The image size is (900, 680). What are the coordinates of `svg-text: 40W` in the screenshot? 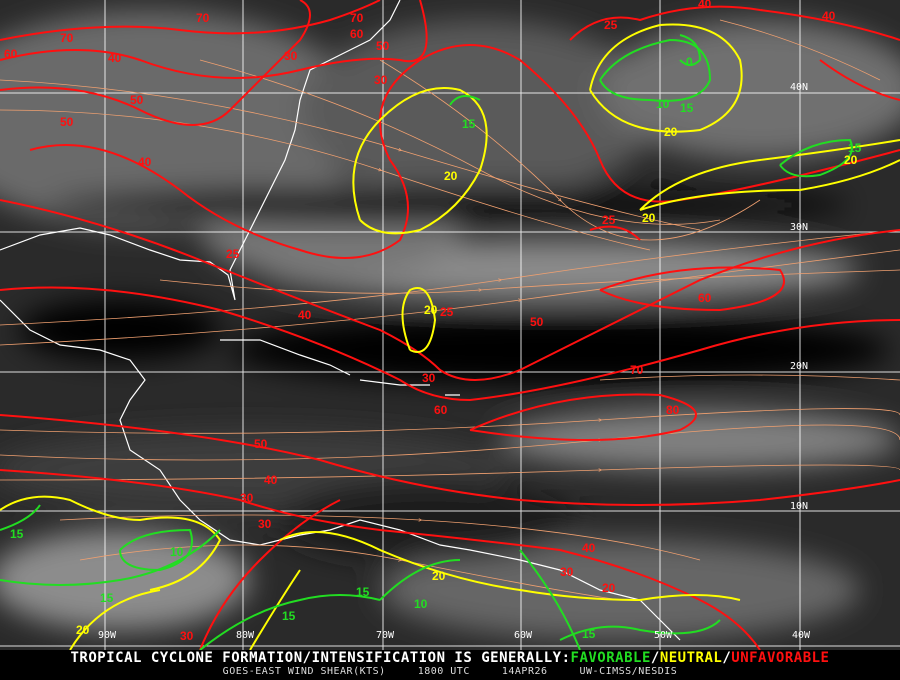 It's located at (801, 635).